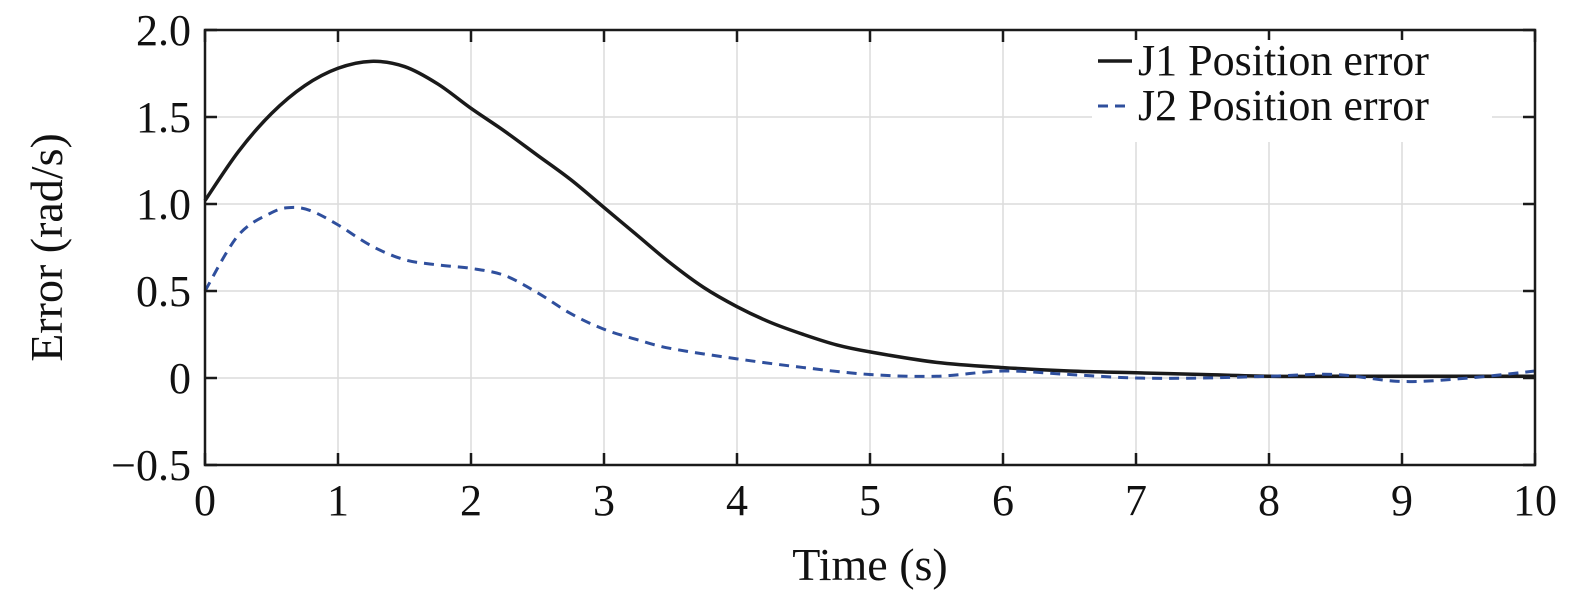  I want to click on x-tick-labels: 0 1 2 3 4 5 6 7 8 9 10, so click(875, 500).